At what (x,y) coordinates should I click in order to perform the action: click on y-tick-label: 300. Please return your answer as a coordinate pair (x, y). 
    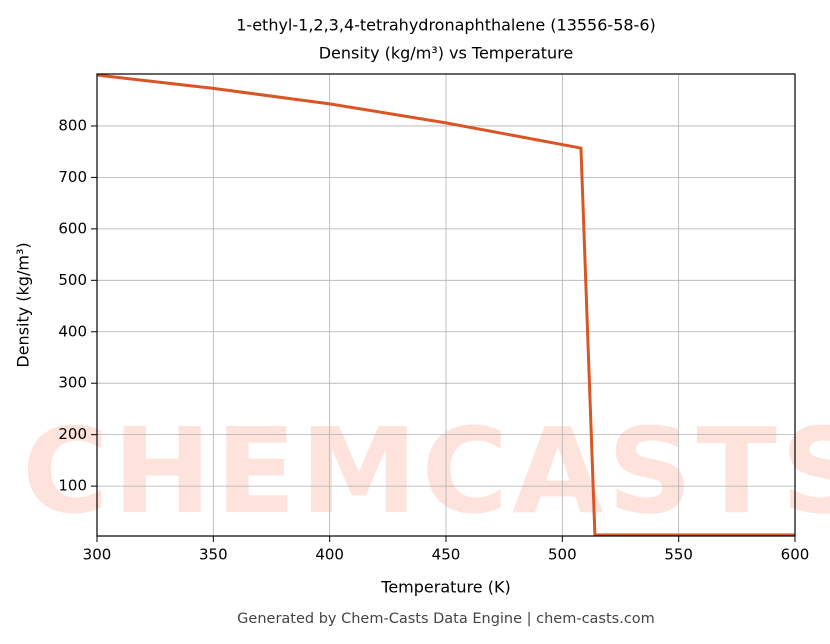
    Looking at the image, I should click on (72, 383).